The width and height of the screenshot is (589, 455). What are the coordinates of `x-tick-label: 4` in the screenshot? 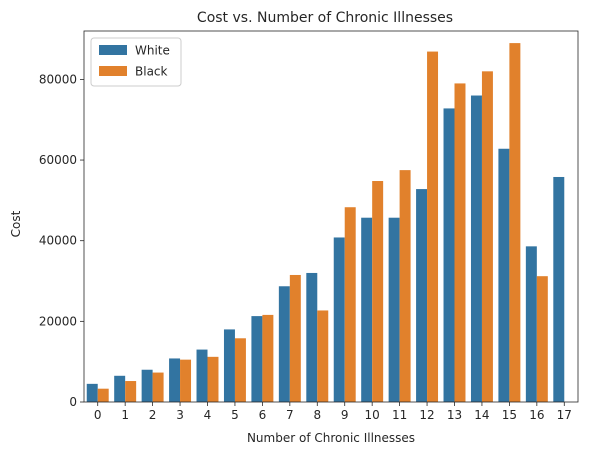 It's located at (208, 415).